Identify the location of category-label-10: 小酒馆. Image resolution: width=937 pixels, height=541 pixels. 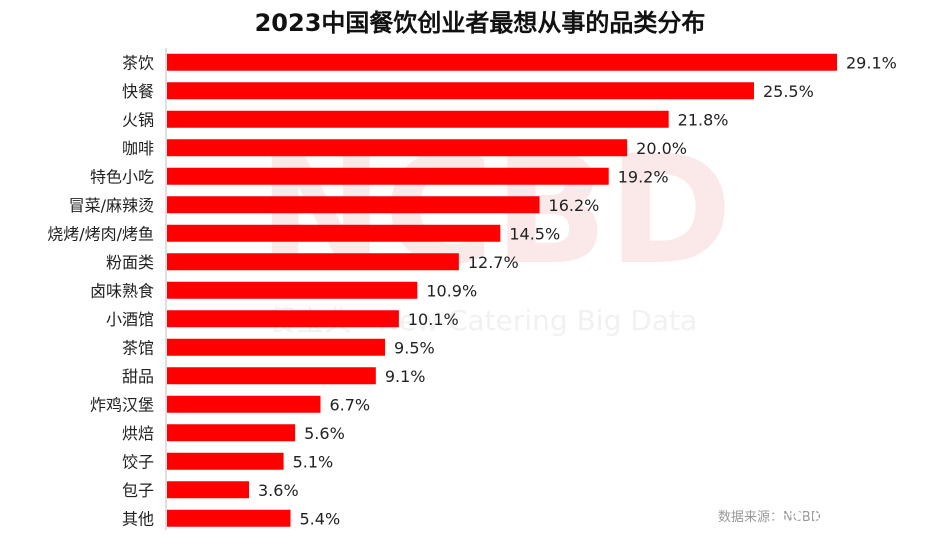
(130, 319).